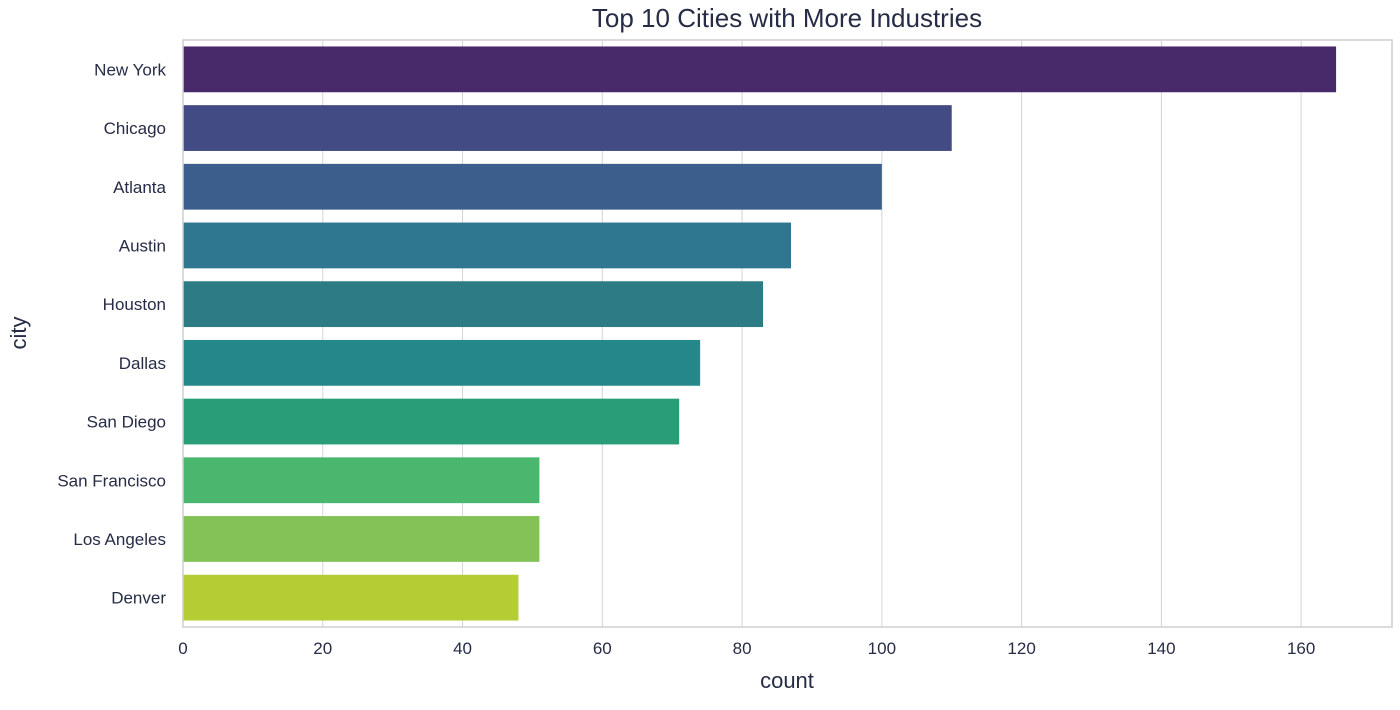  Describe the element at coordinates (138, 598) in the screenshot. I see `y-tick-label: Denver` at that location.